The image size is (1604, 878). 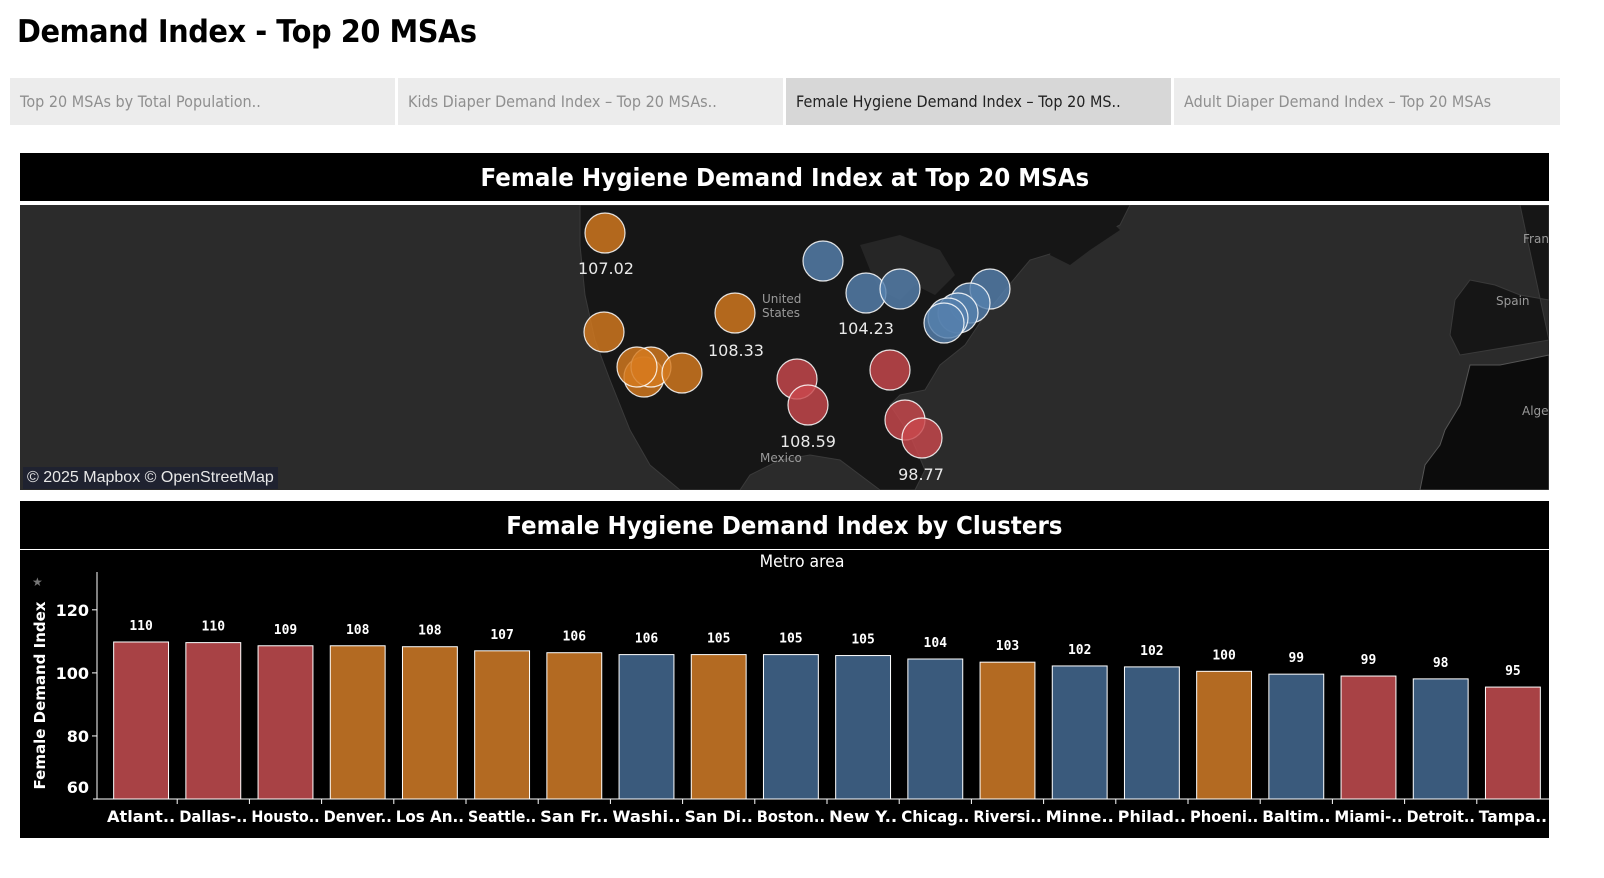 I want to click on bar-data-label: 99, so click(x=1369, y=660).